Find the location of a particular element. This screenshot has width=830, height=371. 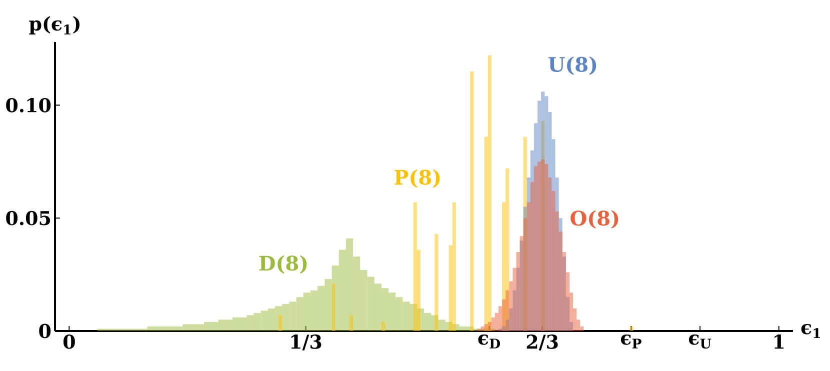

series-label: P(8) is located at coordinates (417, 178).